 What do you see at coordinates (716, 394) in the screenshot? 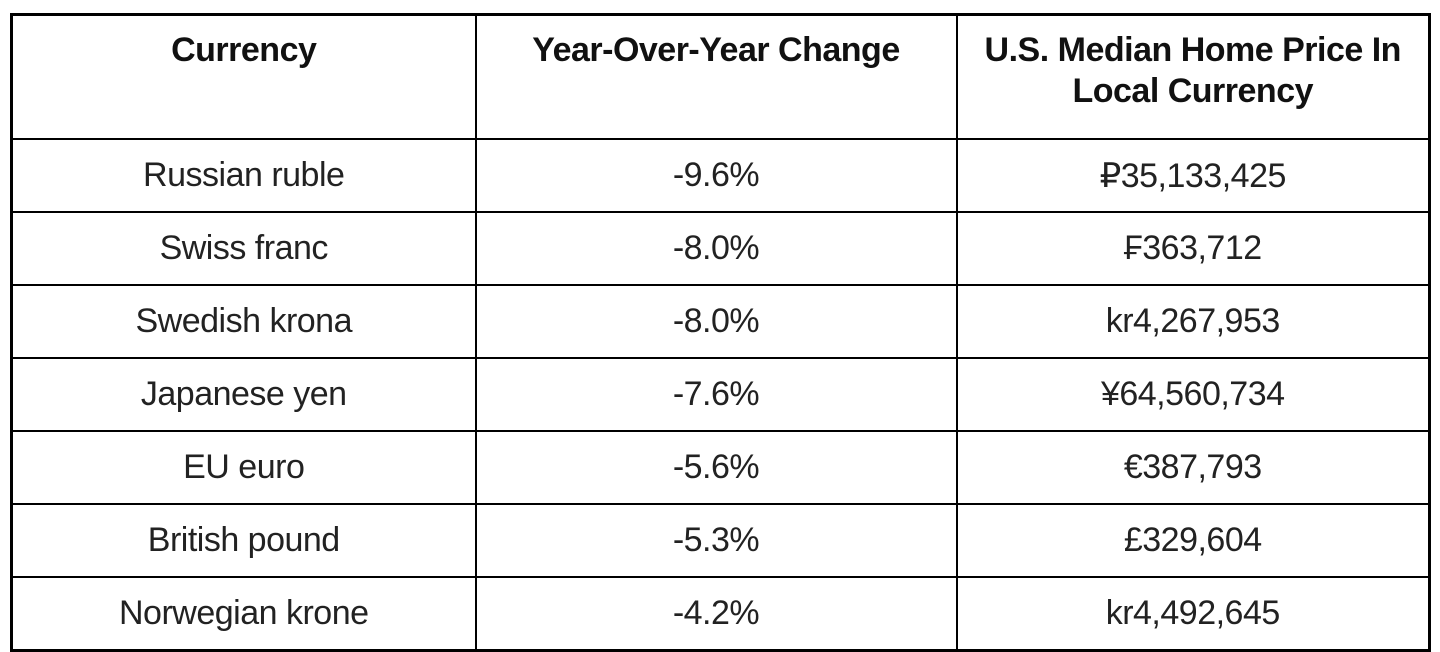
I see `cell-yoy-change: -7.6%` at bounding box center [716, 394].